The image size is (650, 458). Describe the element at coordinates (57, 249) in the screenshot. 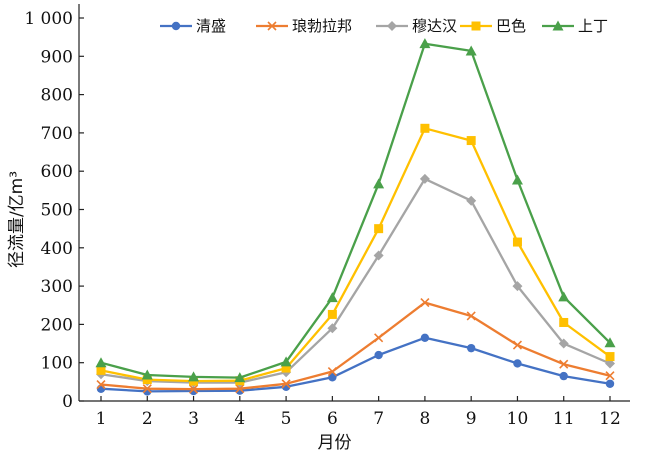

I see `y-tick-label: 400` at that location.